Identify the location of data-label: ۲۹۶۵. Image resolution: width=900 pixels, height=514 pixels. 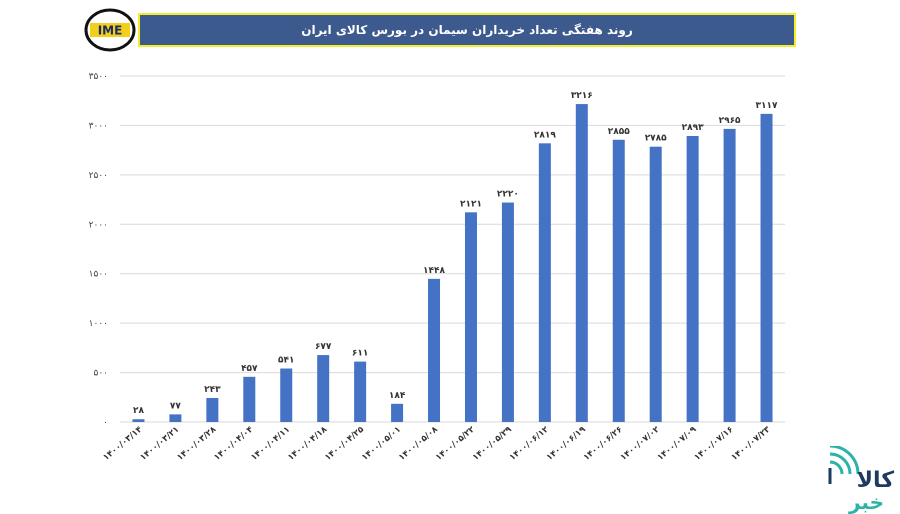
(730, 121).